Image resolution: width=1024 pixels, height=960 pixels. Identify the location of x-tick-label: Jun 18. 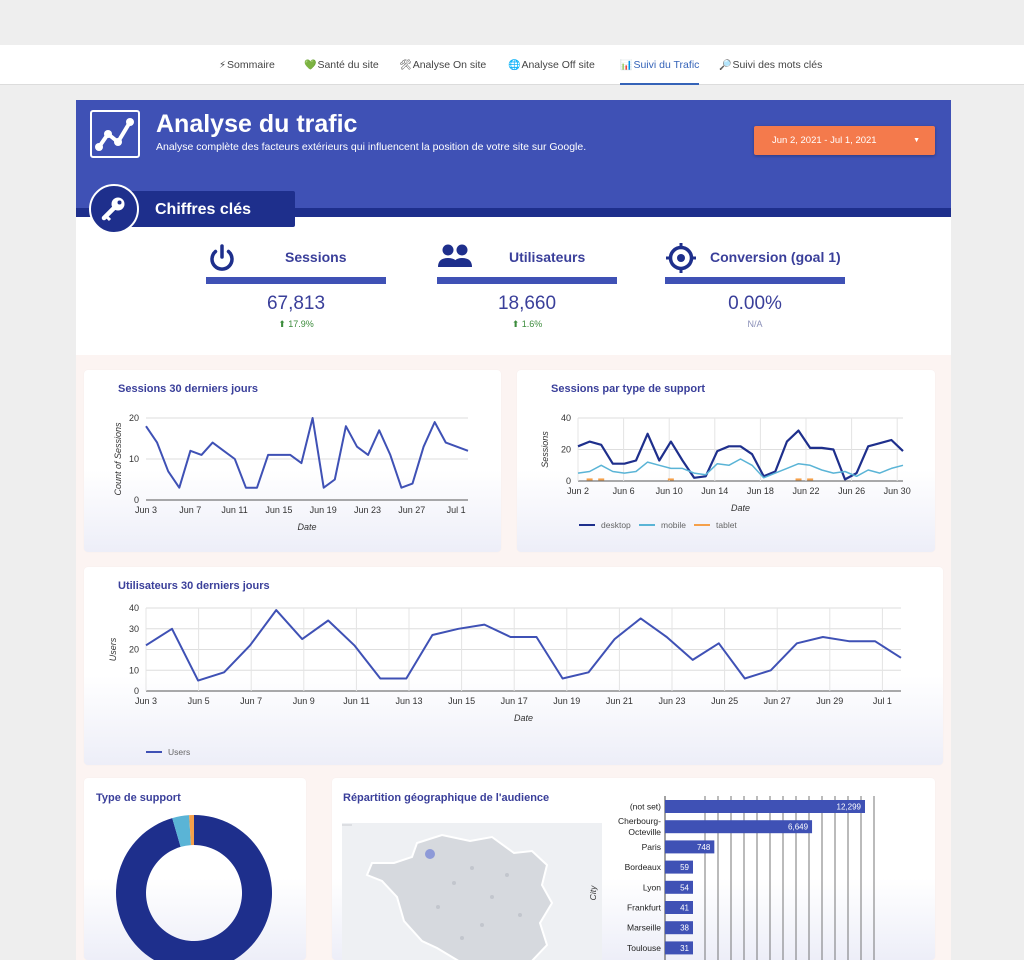
(760, 491).